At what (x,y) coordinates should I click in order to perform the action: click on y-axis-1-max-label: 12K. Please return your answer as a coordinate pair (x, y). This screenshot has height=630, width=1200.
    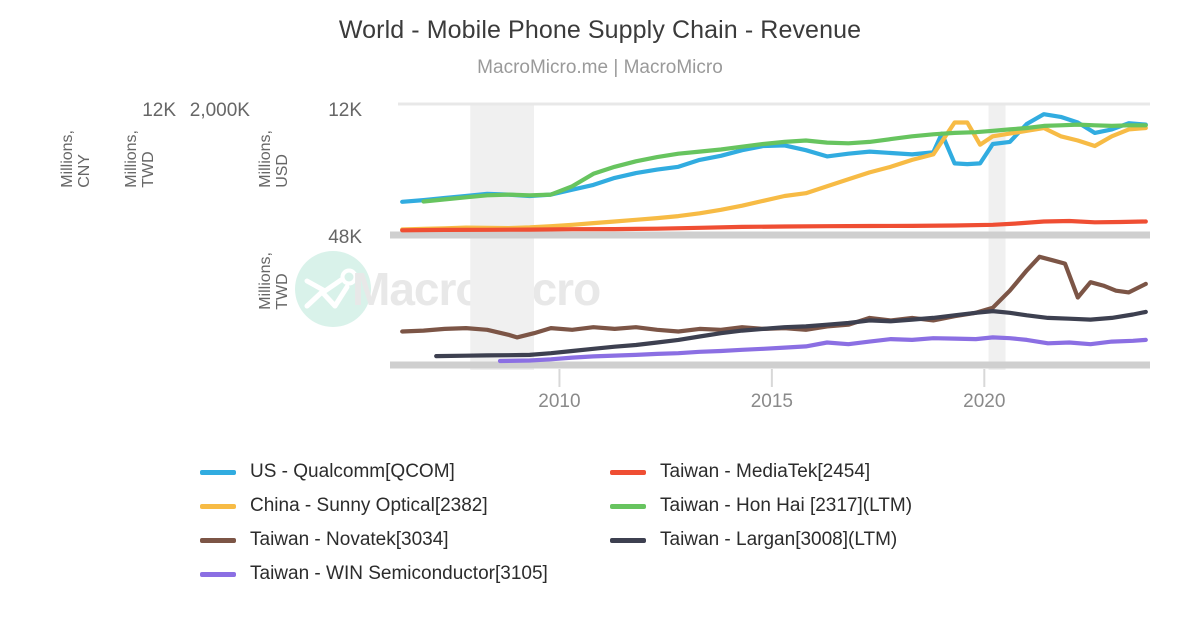
    Looking at the image, I should click on (159, 110).